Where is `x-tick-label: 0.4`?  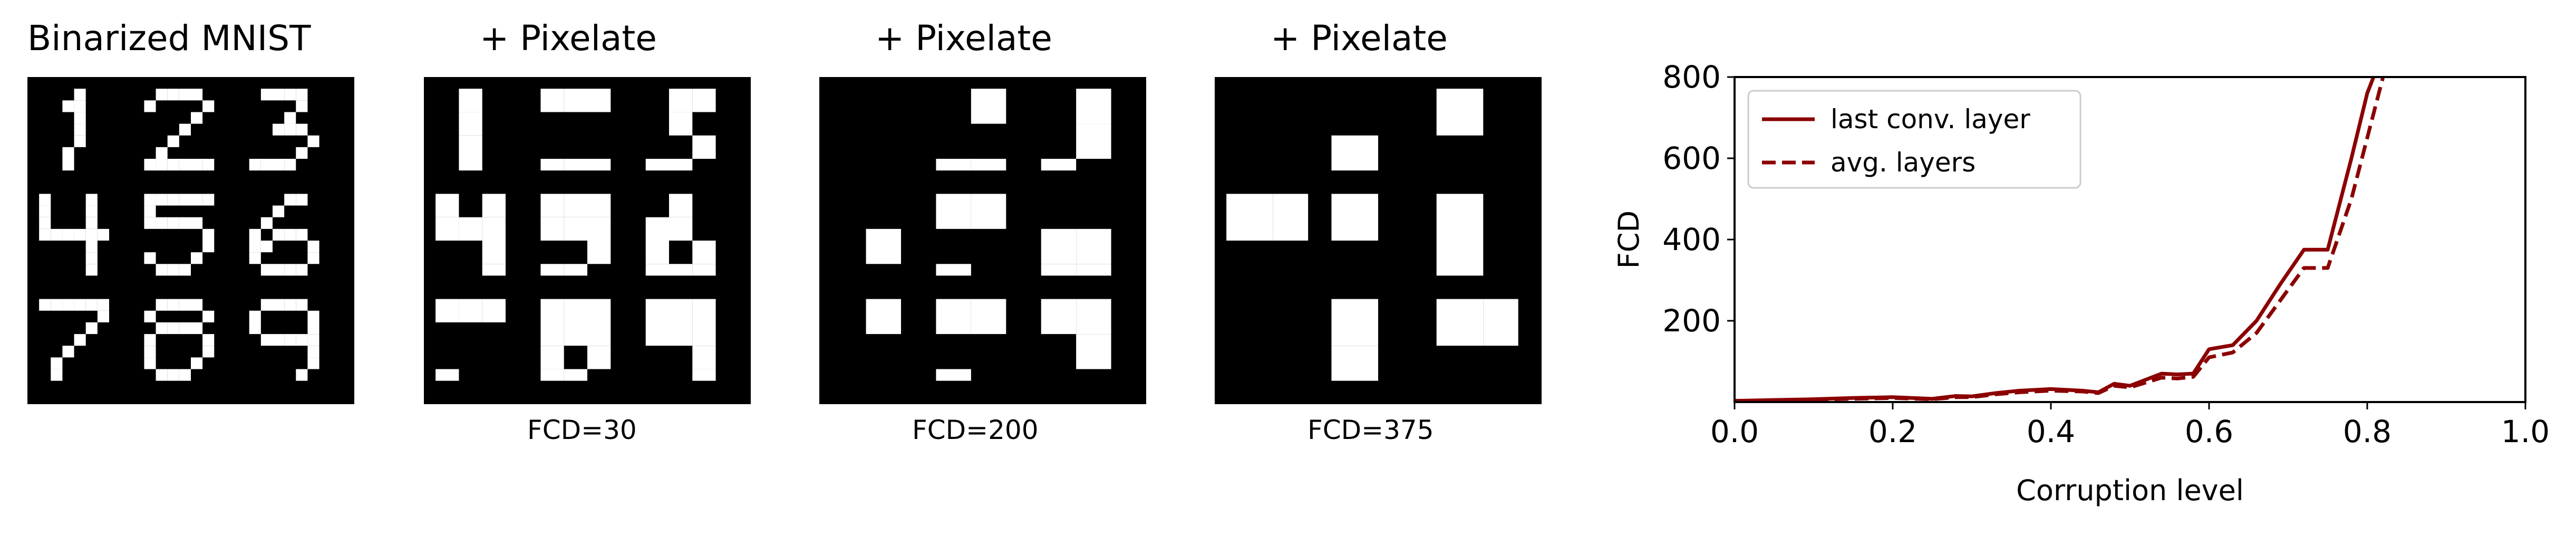 x-tick-label: 0.4 is located at coordinates (2051, 432).